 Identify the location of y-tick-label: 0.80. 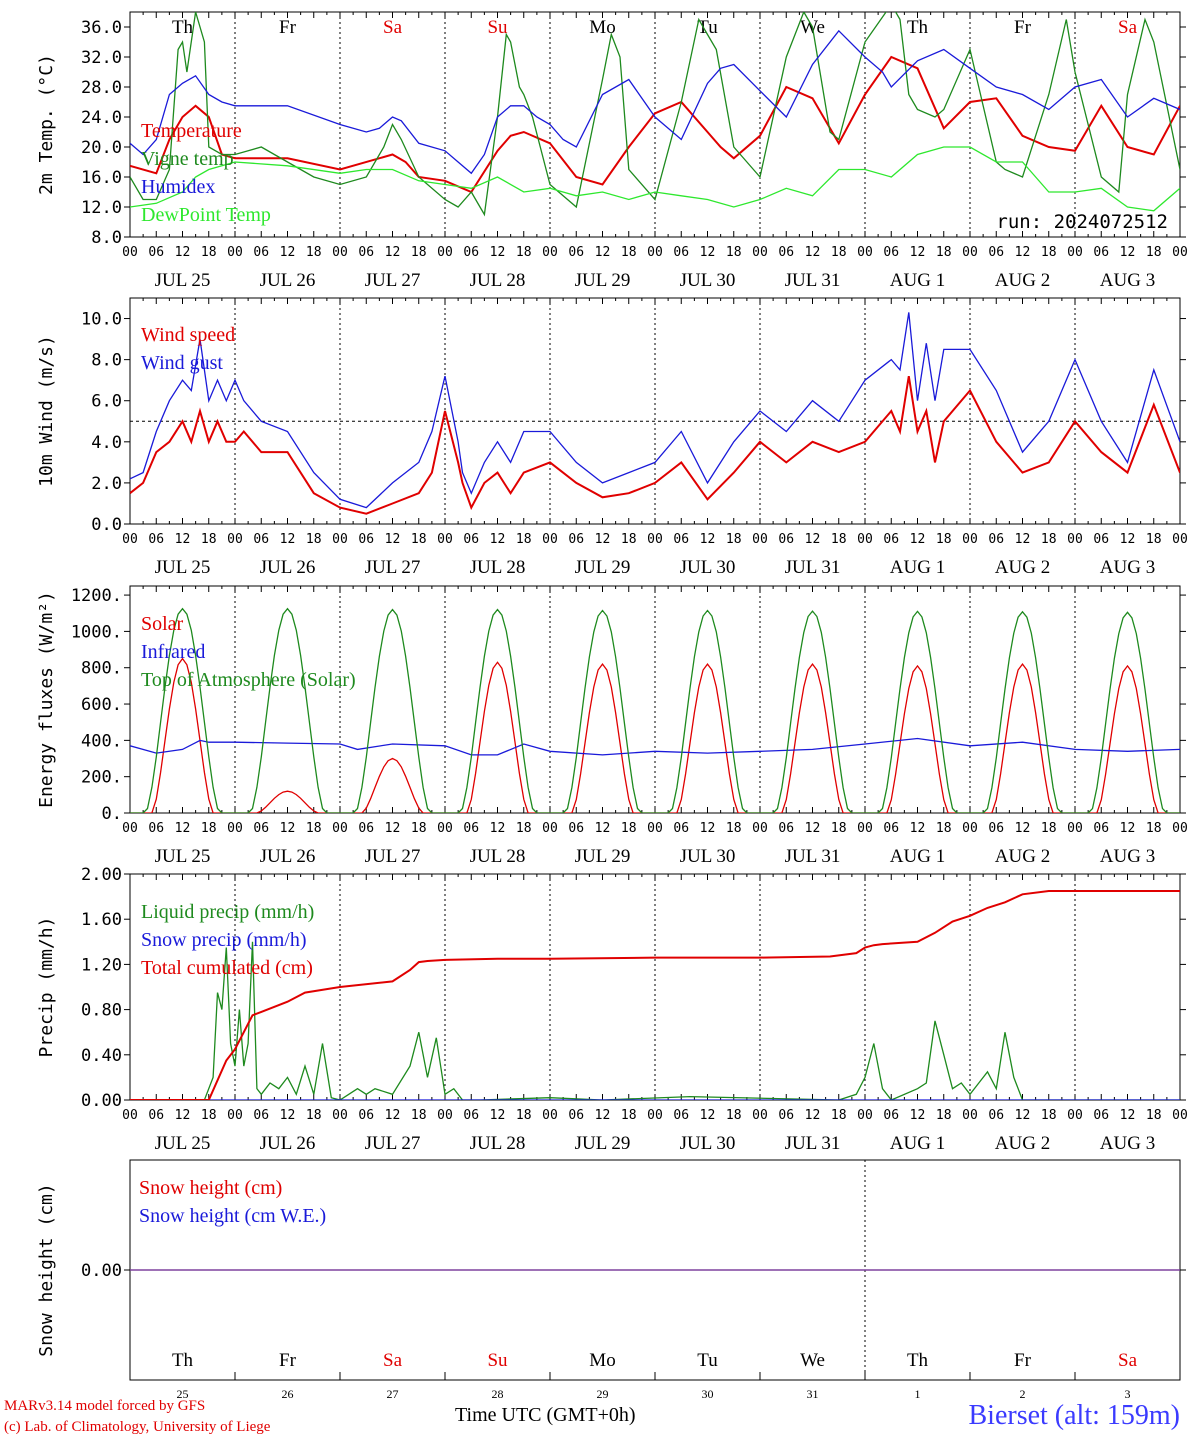
(101, 1011).